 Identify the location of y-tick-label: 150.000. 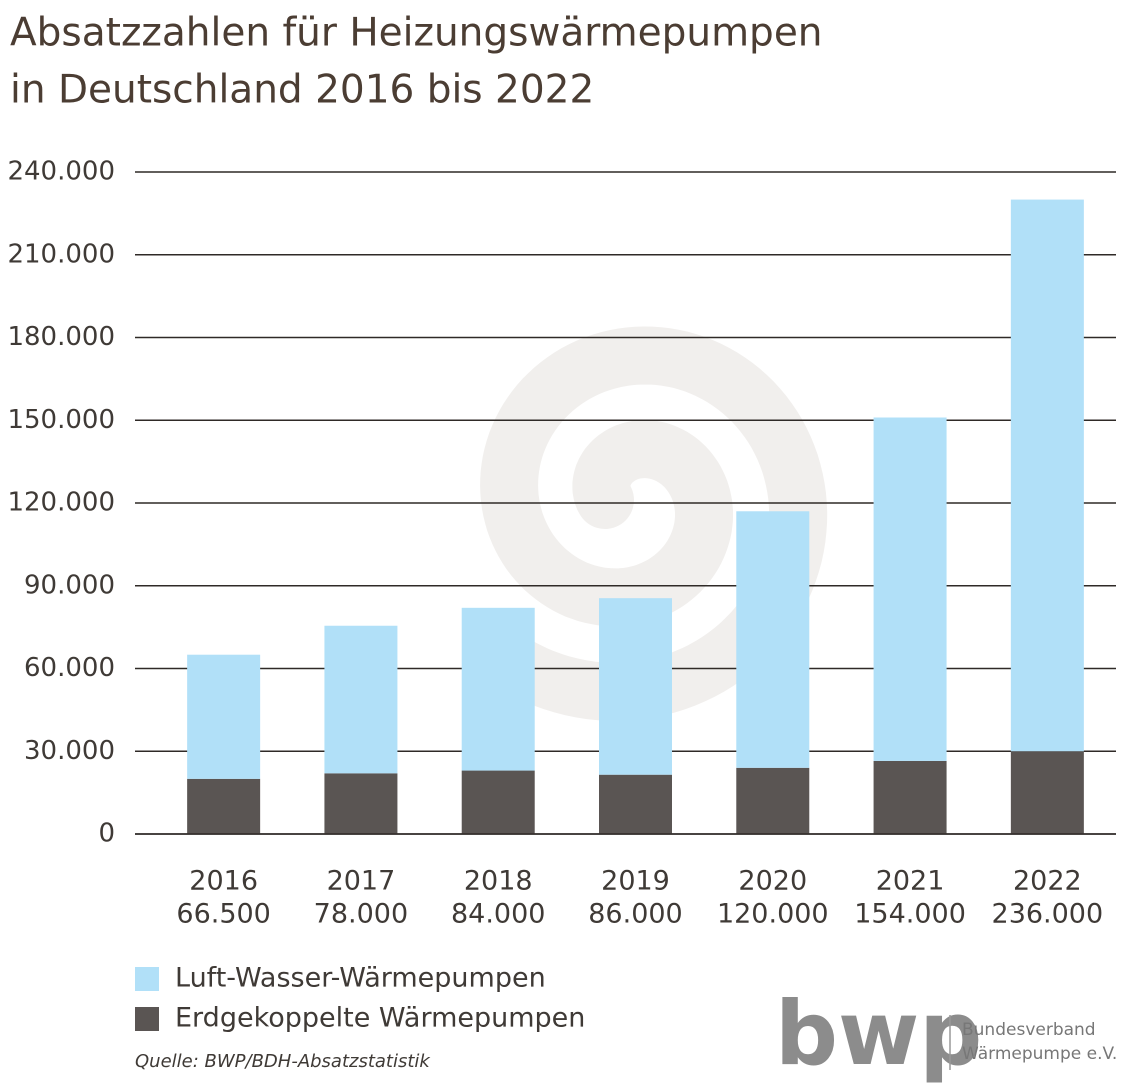
(61, 420).